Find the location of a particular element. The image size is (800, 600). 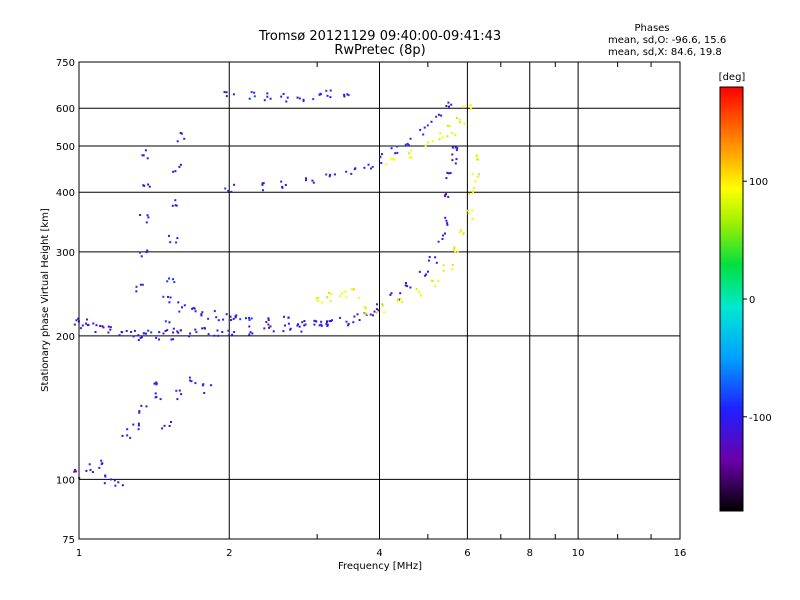

y-tick-label: 400 is located at coordinates (65, 193).